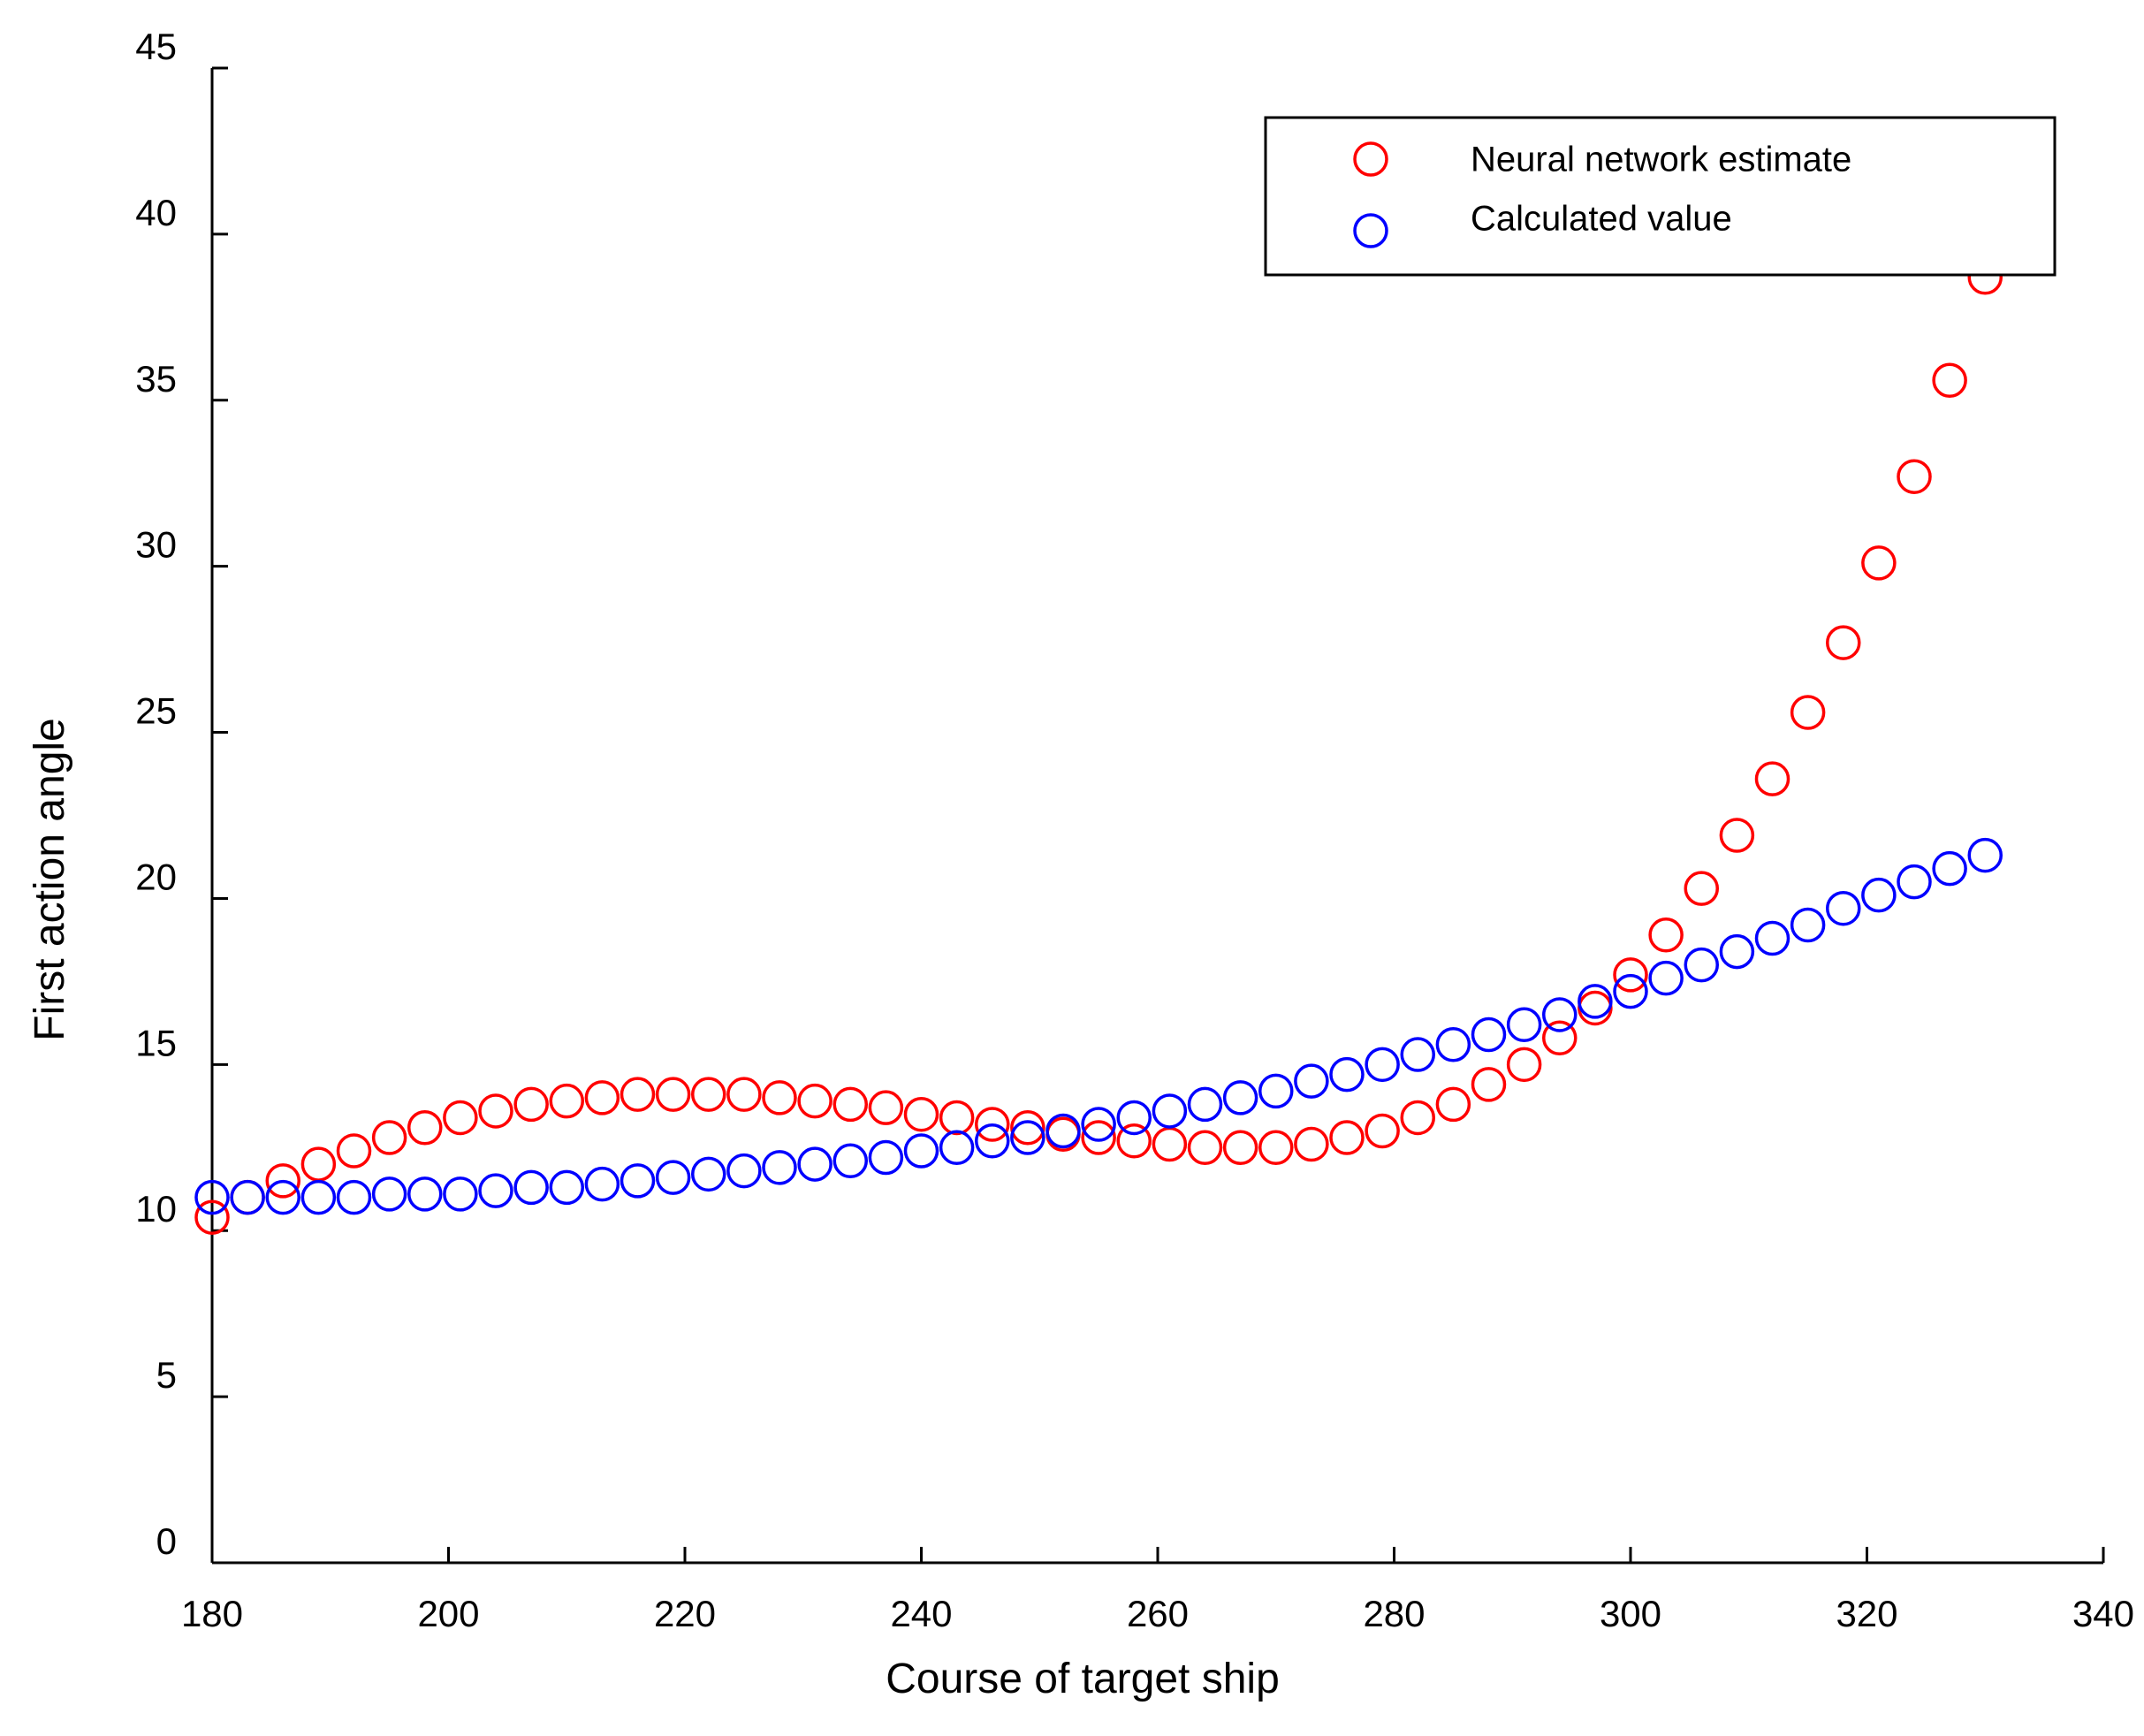  I want to click on y-tick-label: 35, so click(156, 379).